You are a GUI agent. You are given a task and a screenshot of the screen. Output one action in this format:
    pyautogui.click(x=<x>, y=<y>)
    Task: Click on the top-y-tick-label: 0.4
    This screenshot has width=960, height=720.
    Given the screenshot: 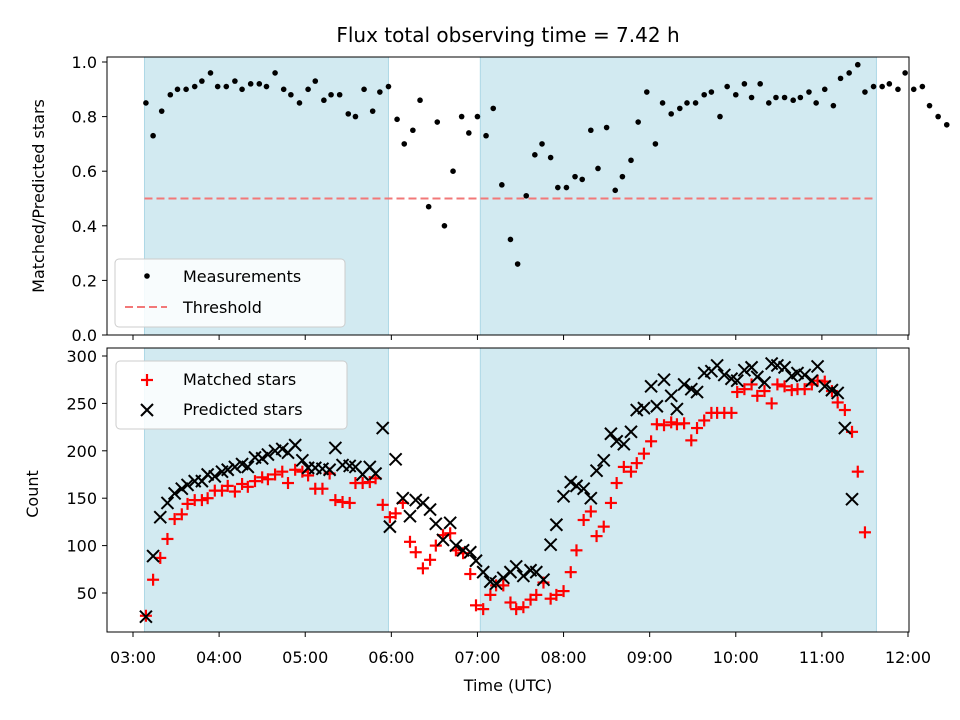 What is the action you would take?
    pyautogui.click(x=84, y=226)
    